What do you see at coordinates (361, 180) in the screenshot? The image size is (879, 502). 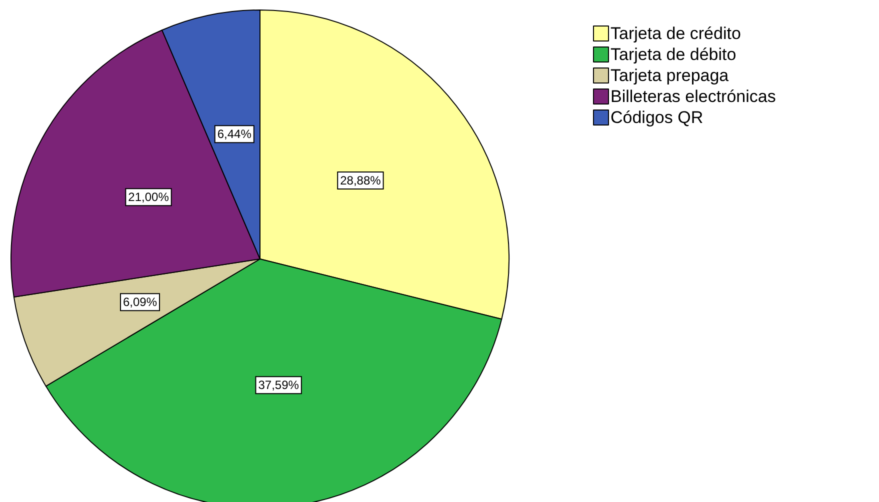 I see `data-label: 28,88%` at bounding box center [361, 180].